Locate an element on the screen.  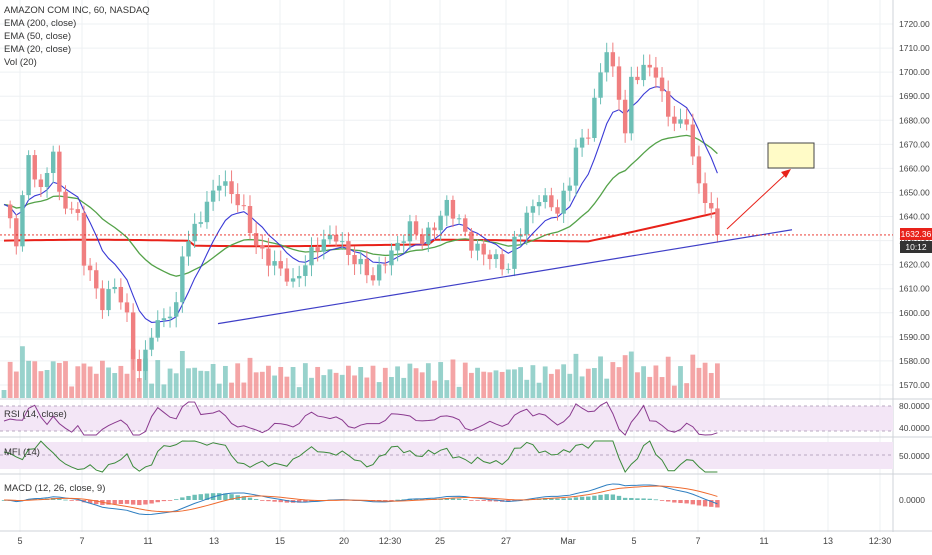
mfi-line is located at coordinates (360, 456).